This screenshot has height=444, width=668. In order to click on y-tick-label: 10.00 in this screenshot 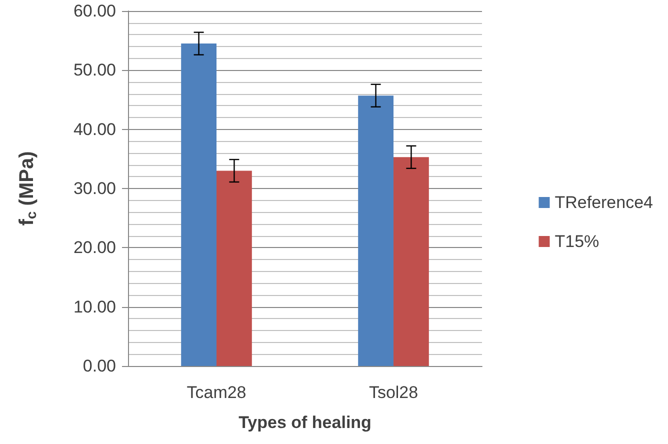, I will do `click(94, 306)`.